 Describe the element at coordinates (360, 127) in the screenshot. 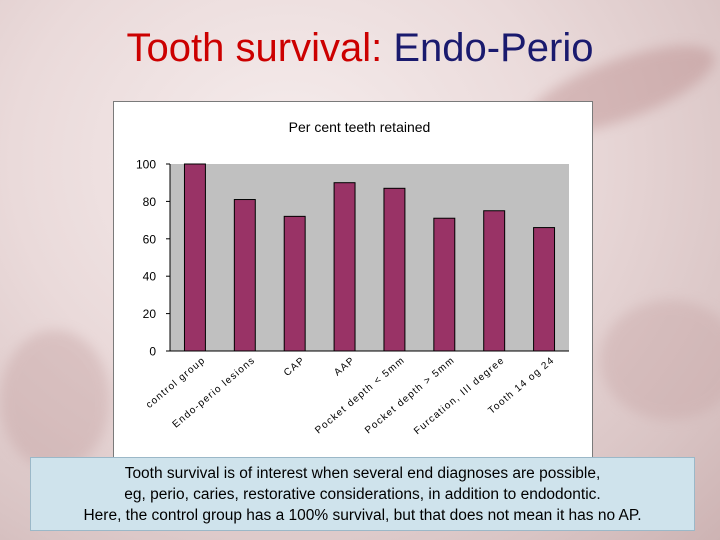

I see `chart-title: Per cent teeth retained` at that location.